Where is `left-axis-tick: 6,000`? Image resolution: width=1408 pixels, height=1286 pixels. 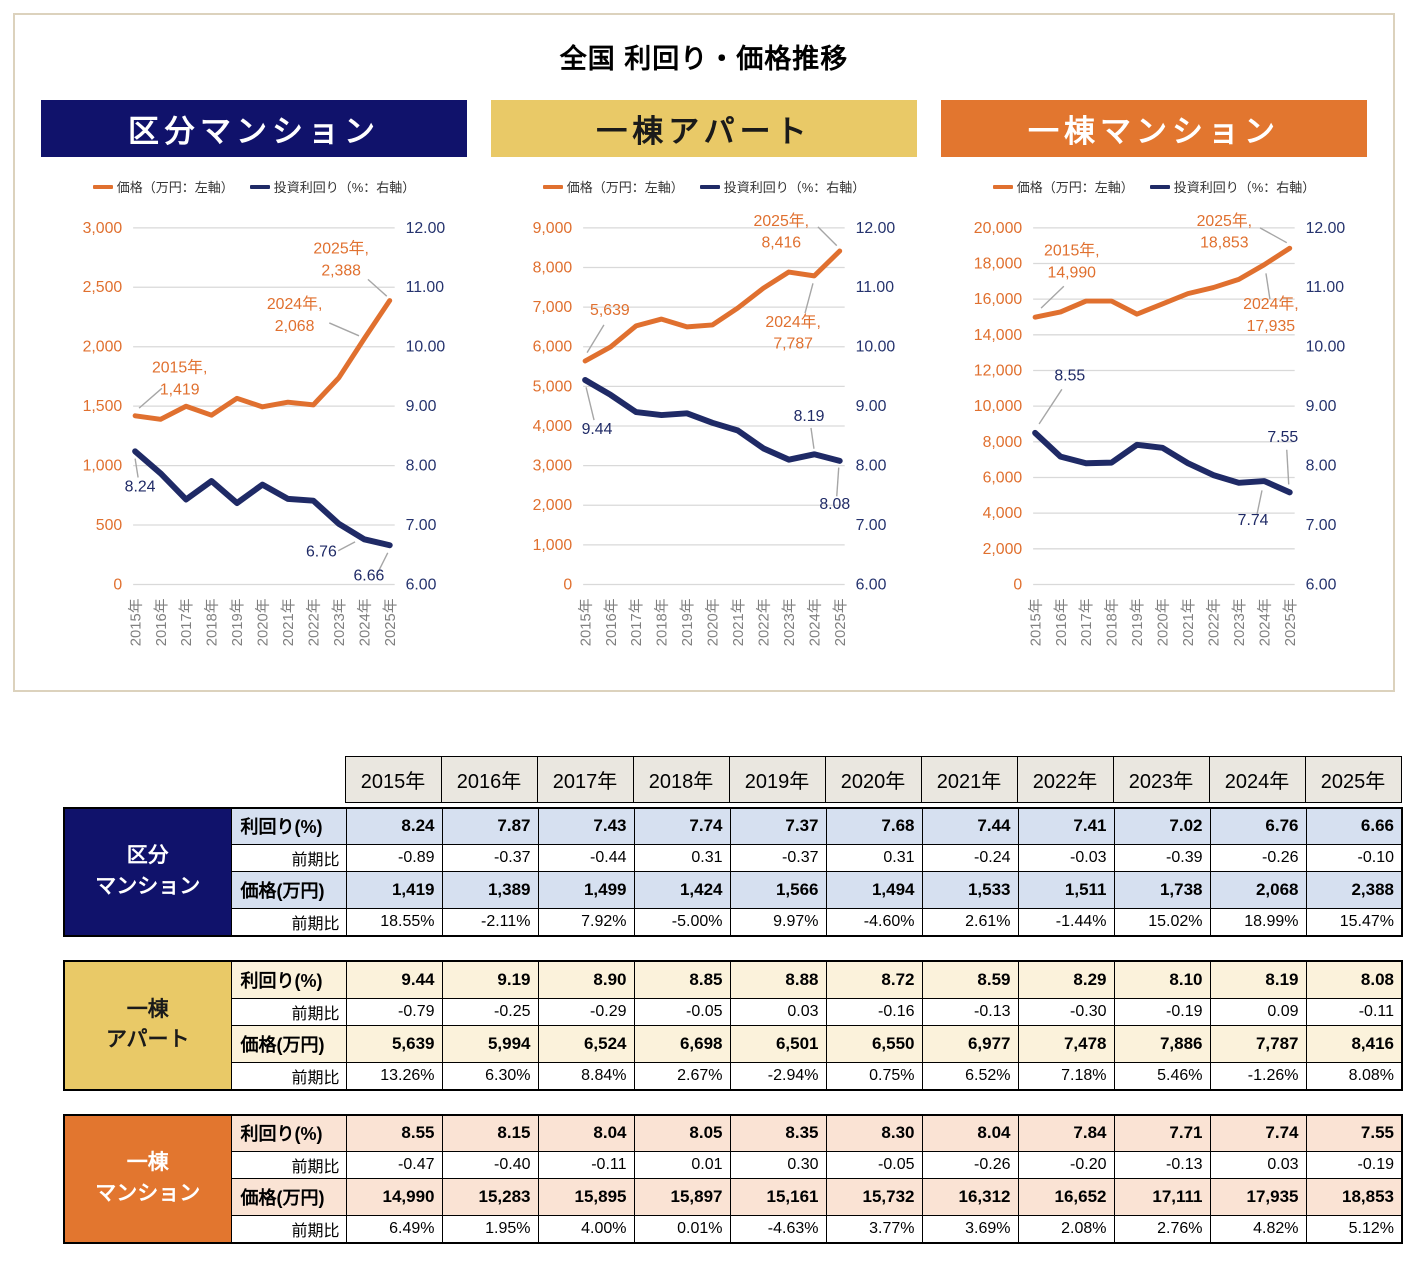 left-axis-tick: 6,000 is located at coordinates (1003, 477).